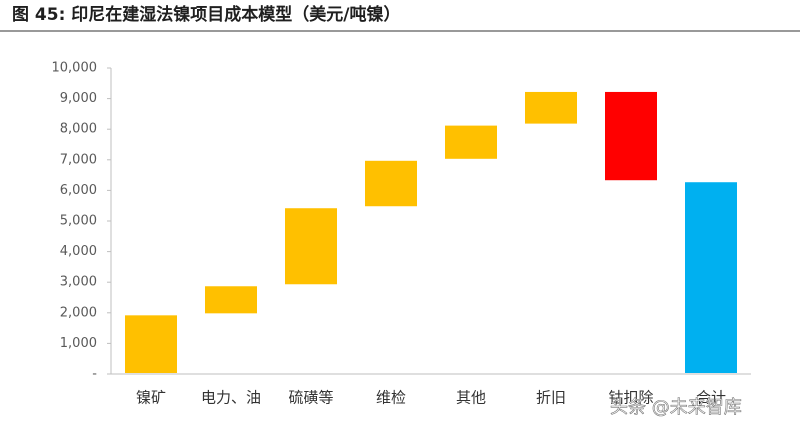 The width and height of the screenshot is (800, 432). What do you see at coordinates (78, 190) in the screenshot?
I see `y-tick-label: 6,000` at bounding box center [78, 190].